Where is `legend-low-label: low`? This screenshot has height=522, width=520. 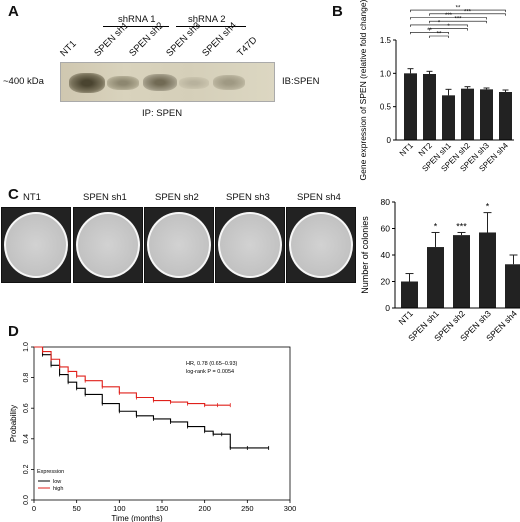 legend-low-label: low is located at coordinates (57, 482).